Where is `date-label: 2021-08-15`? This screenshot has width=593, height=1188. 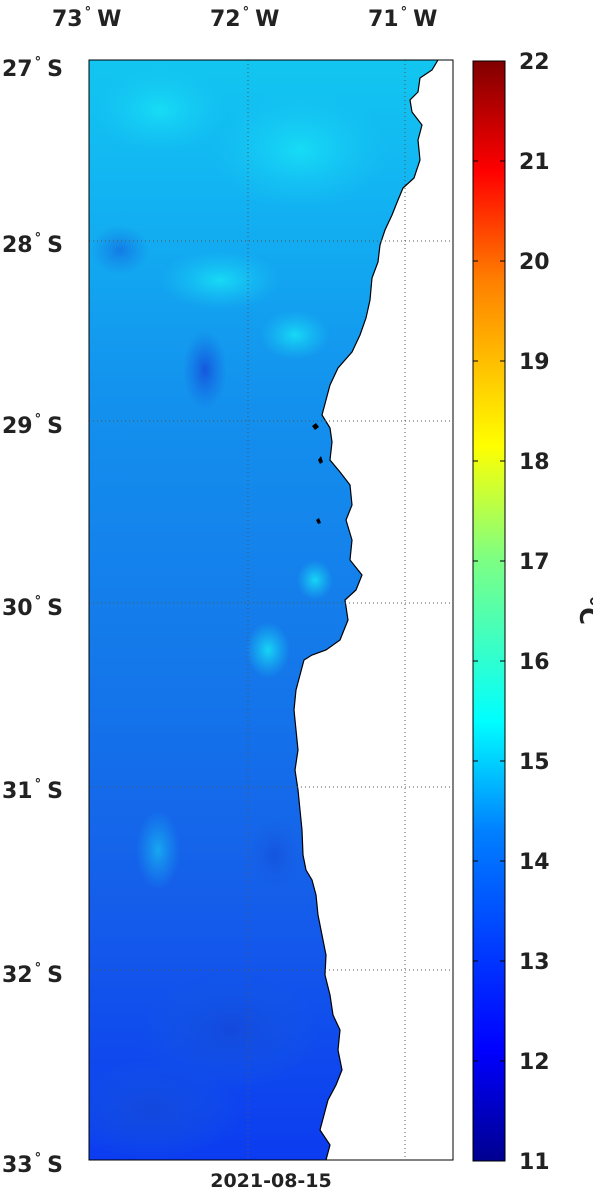 date-label: 2021-08-15 is located at coordinates (271, 1179).